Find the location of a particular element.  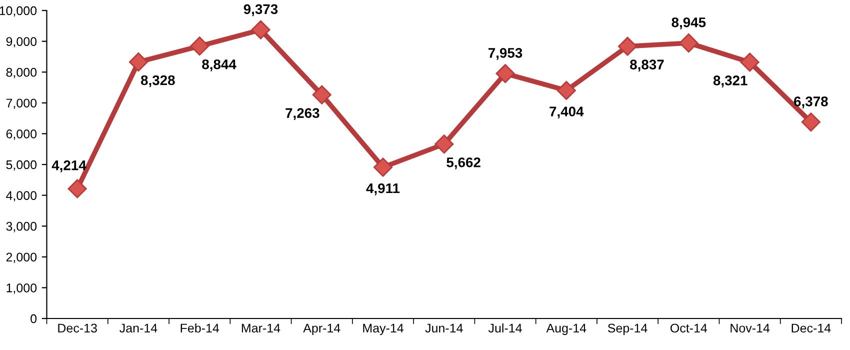

data-label: 4,911 is located at coordinates (383, 189).